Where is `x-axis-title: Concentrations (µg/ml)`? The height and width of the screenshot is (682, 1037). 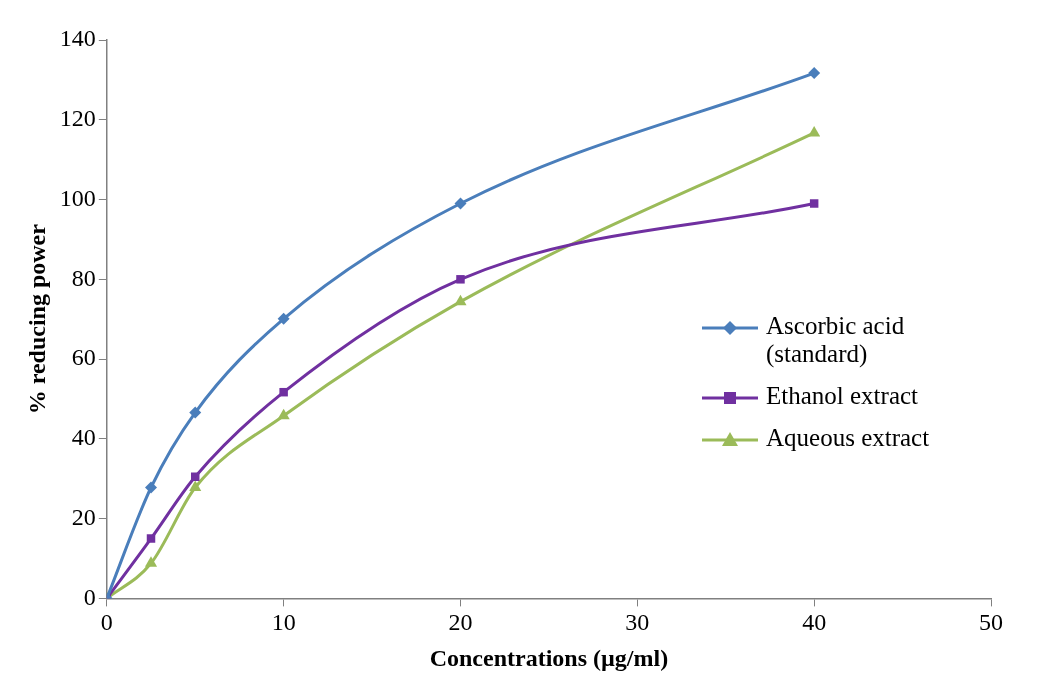
x-axis-title: Concentrations (µg/ml) is located at coordinates (549, 657).